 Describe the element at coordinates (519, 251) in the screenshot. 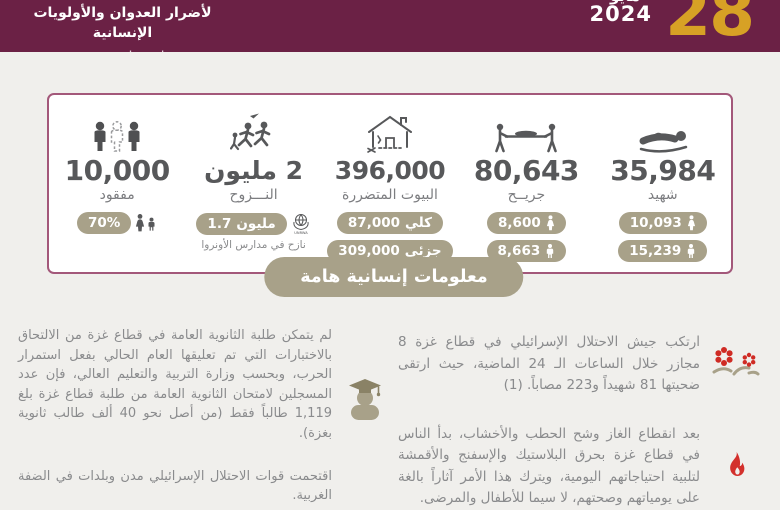

I see `injured-children-value: 8,663` at that location.